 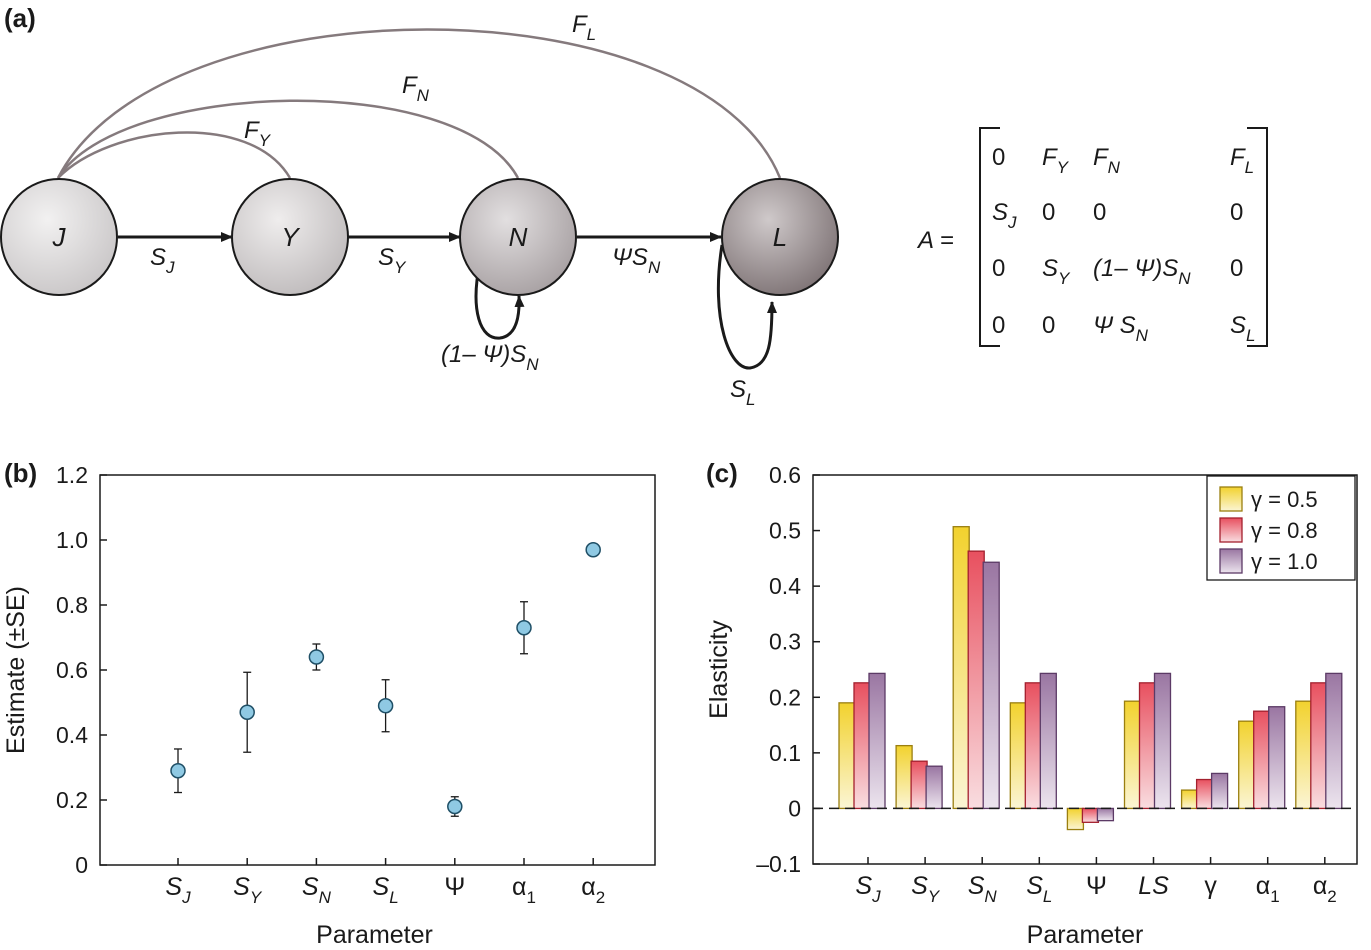 I want to click on self-loop-n, so click(x=499, y=300).